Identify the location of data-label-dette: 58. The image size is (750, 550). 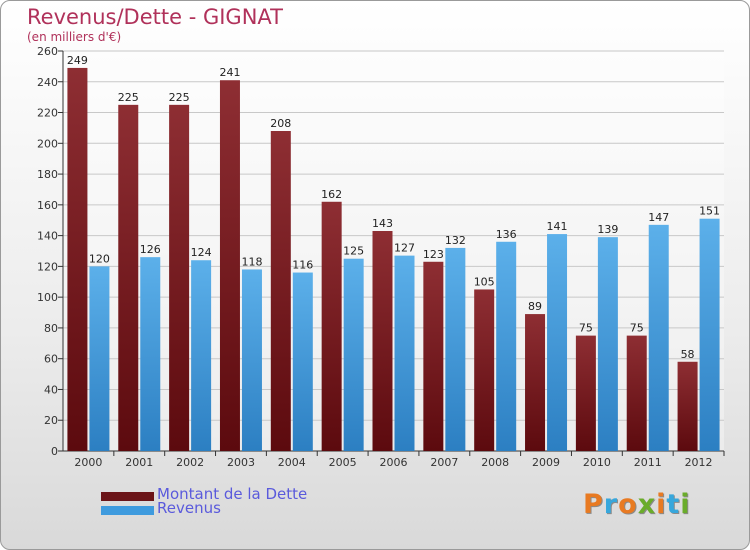
(688, 354).